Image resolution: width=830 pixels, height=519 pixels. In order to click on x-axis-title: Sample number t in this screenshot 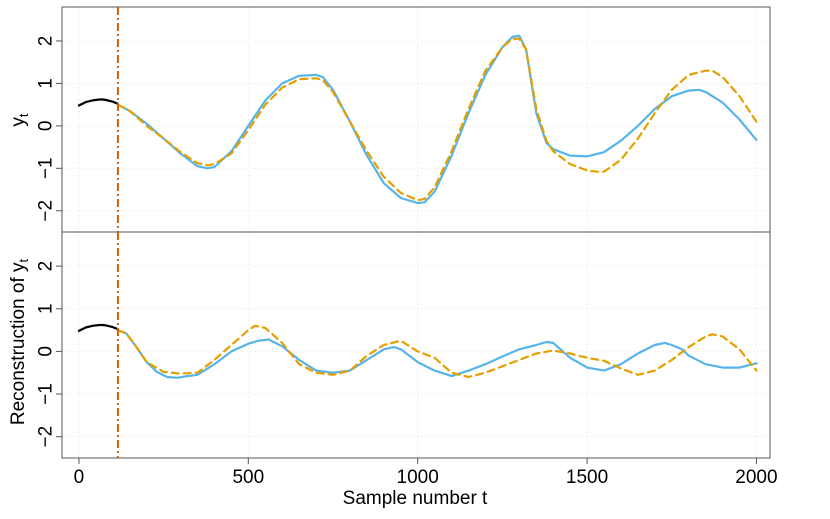, I will do `click(415, 498)`.